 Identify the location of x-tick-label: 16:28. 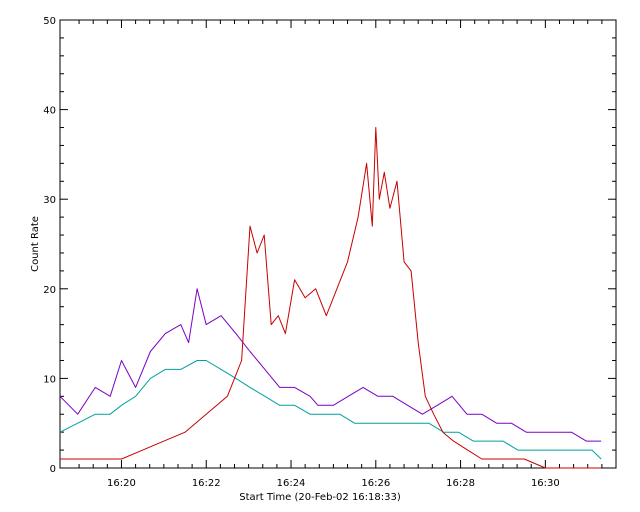
(460, 483).